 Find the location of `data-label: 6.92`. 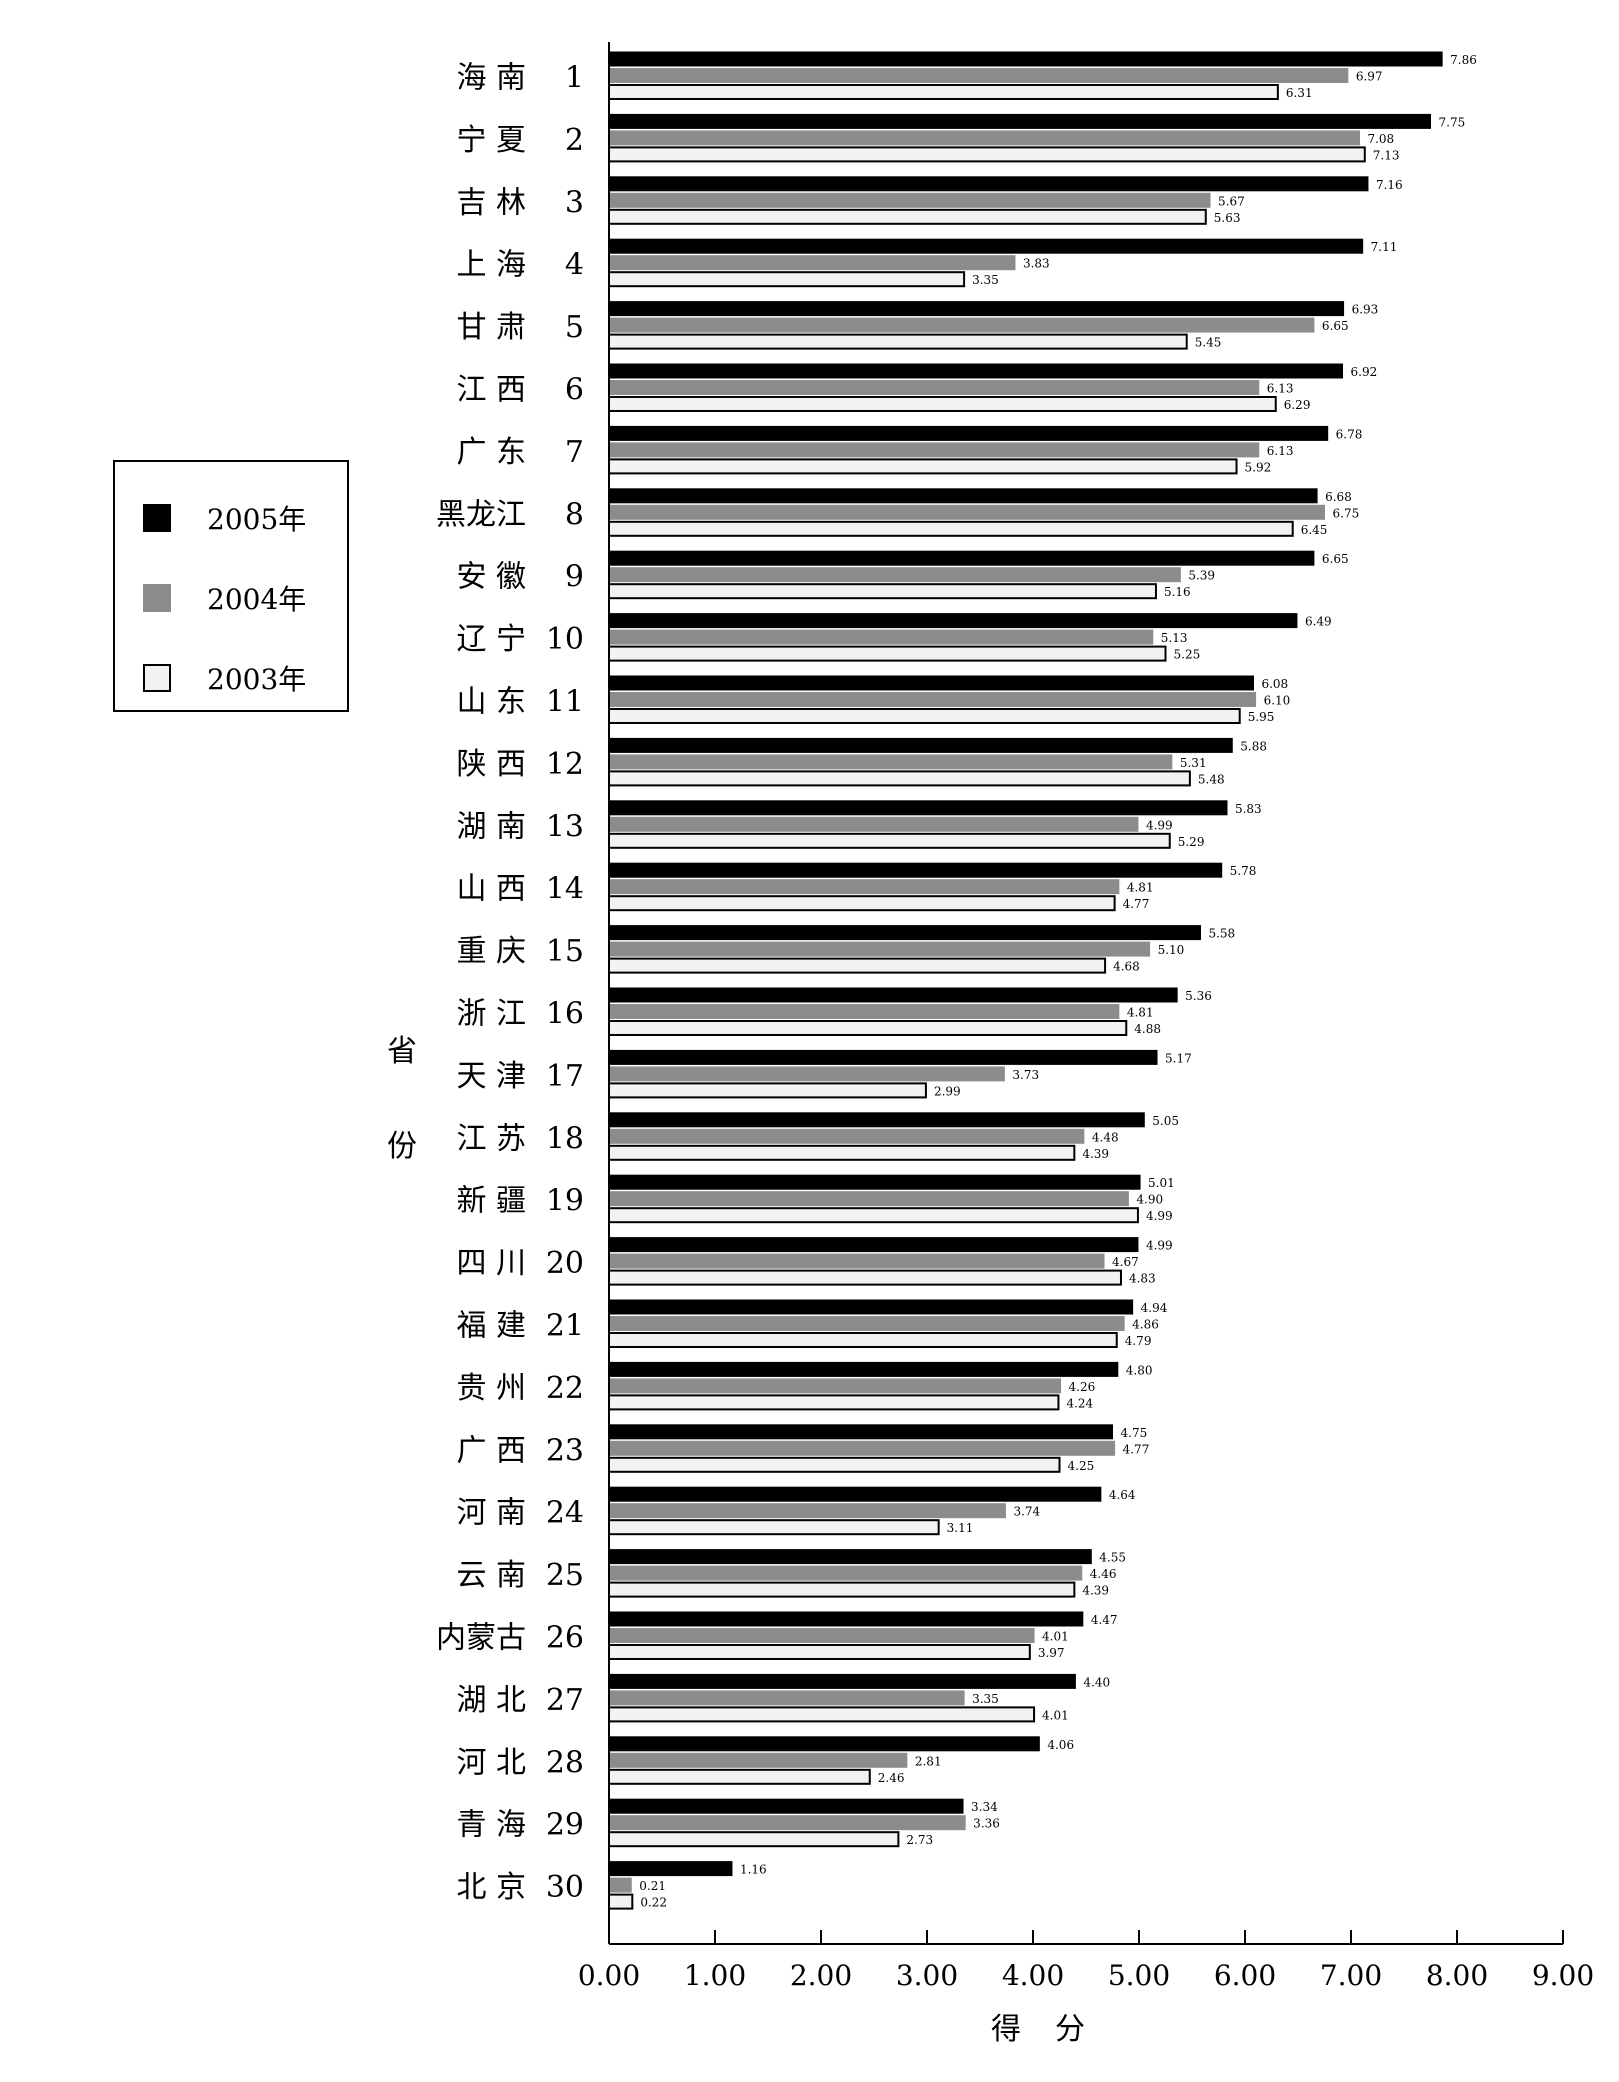

data-label: 6.92 is located at coordinates (1364, 372).